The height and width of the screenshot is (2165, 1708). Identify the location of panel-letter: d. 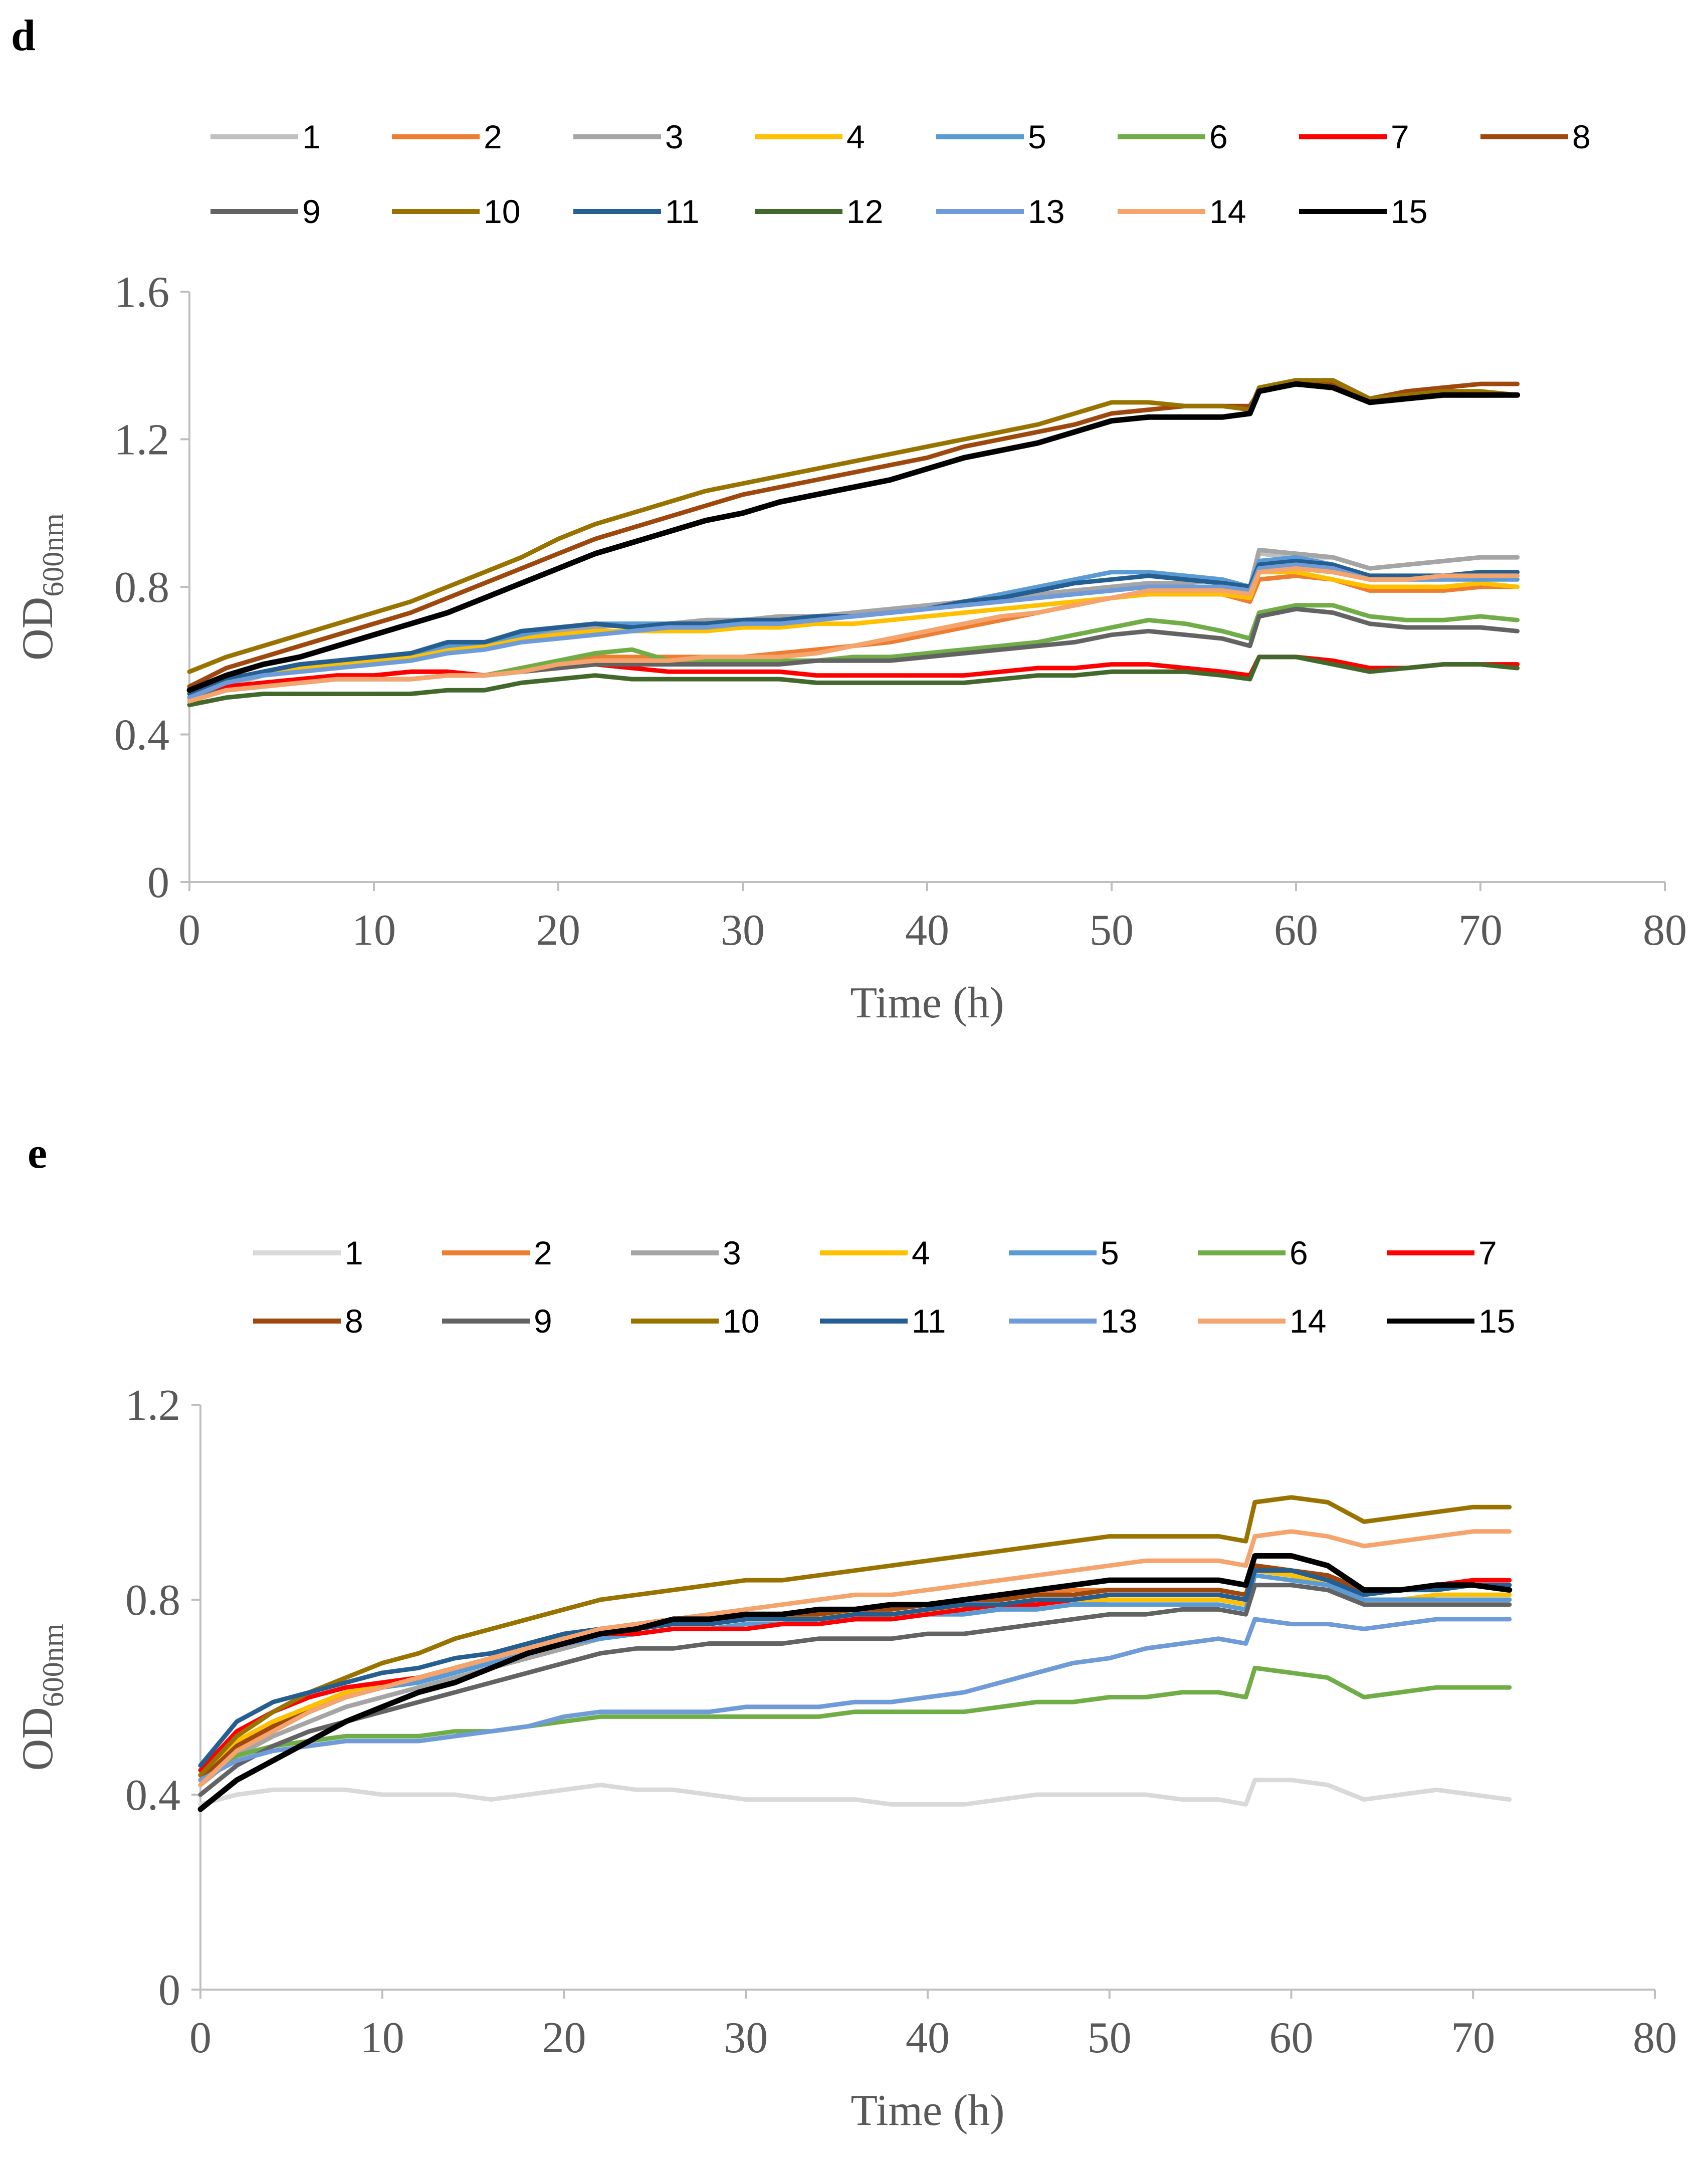
(23, 36).